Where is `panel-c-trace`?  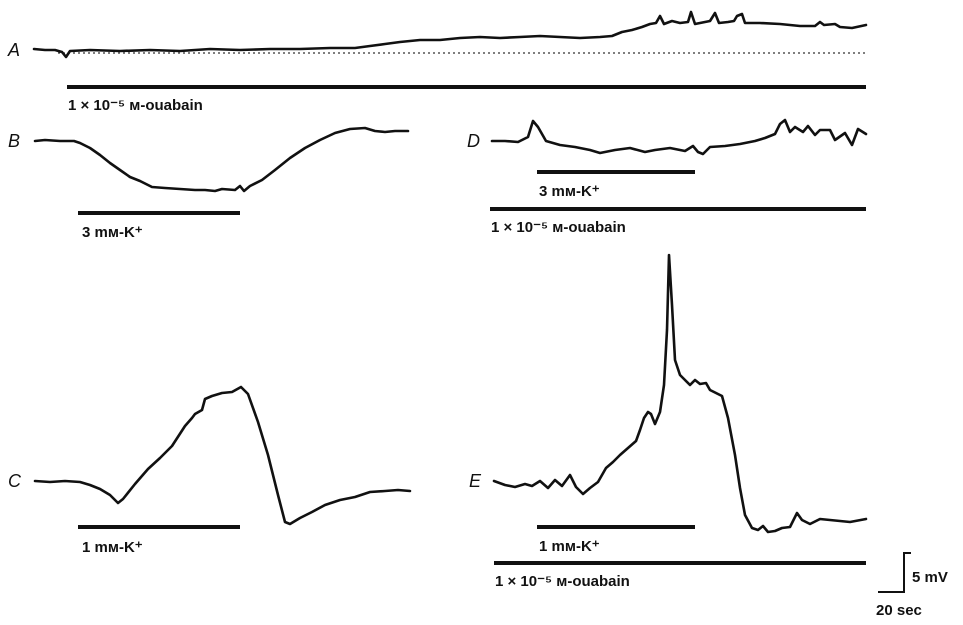 panel-c-trace is located at coordinates (222, 455).